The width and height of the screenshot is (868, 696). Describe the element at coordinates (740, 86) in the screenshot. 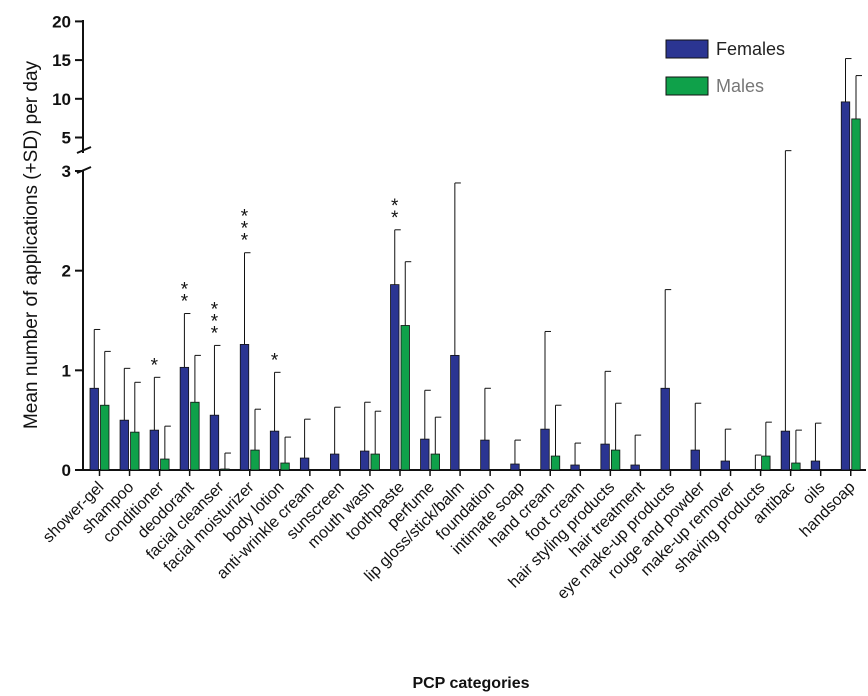

I see `legend-label-males: Males` at that location.